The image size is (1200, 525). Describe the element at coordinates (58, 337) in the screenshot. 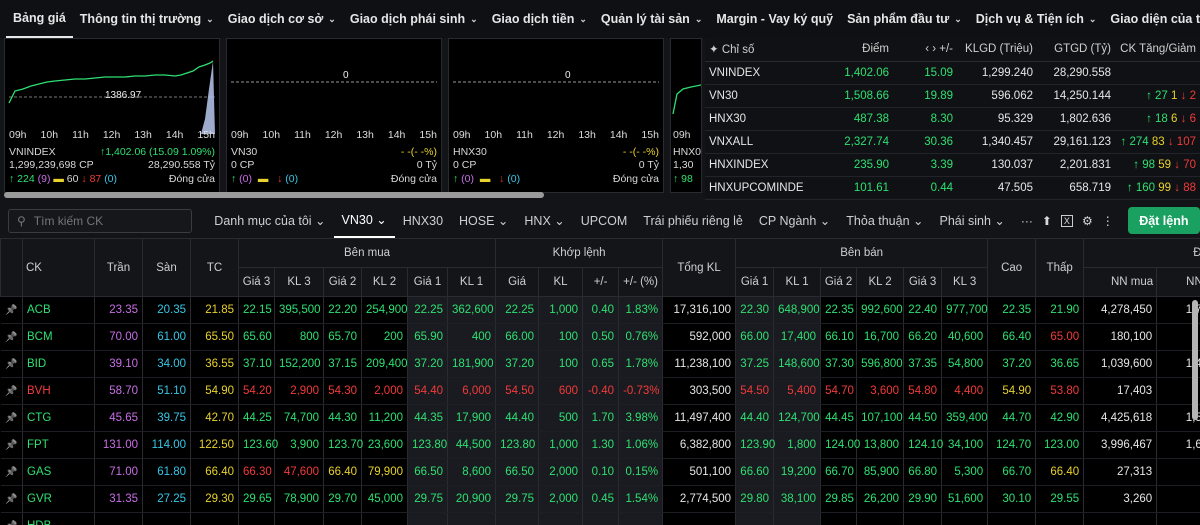

I see `cell-sym: BCM` at that location.